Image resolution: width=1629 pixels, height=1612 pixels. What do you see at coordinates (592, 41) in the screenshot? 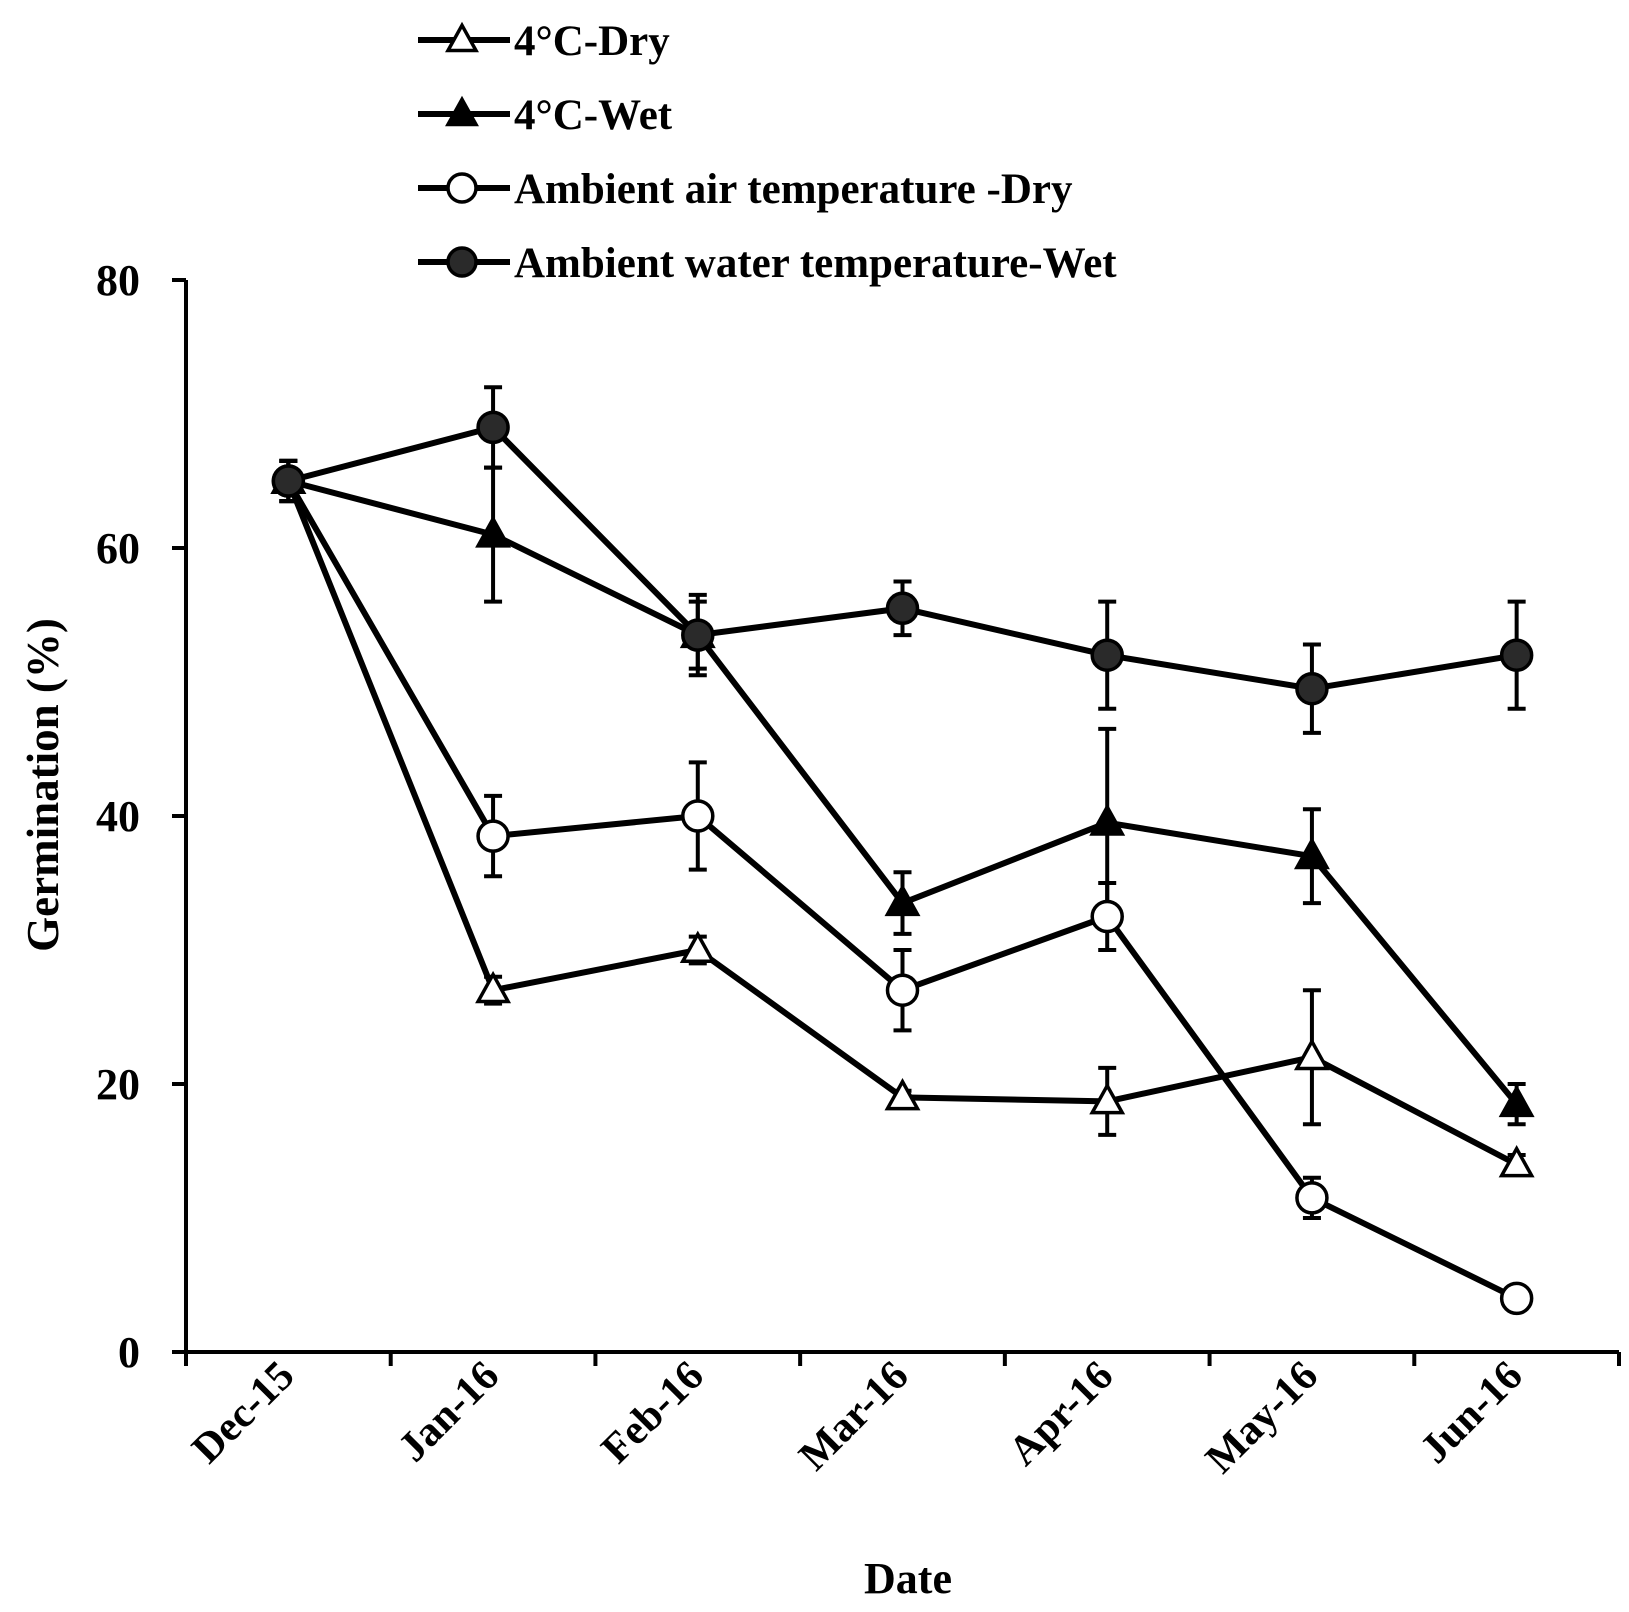
I see `legend-label: 4°C-Dry` at bounding box center [592, 41].